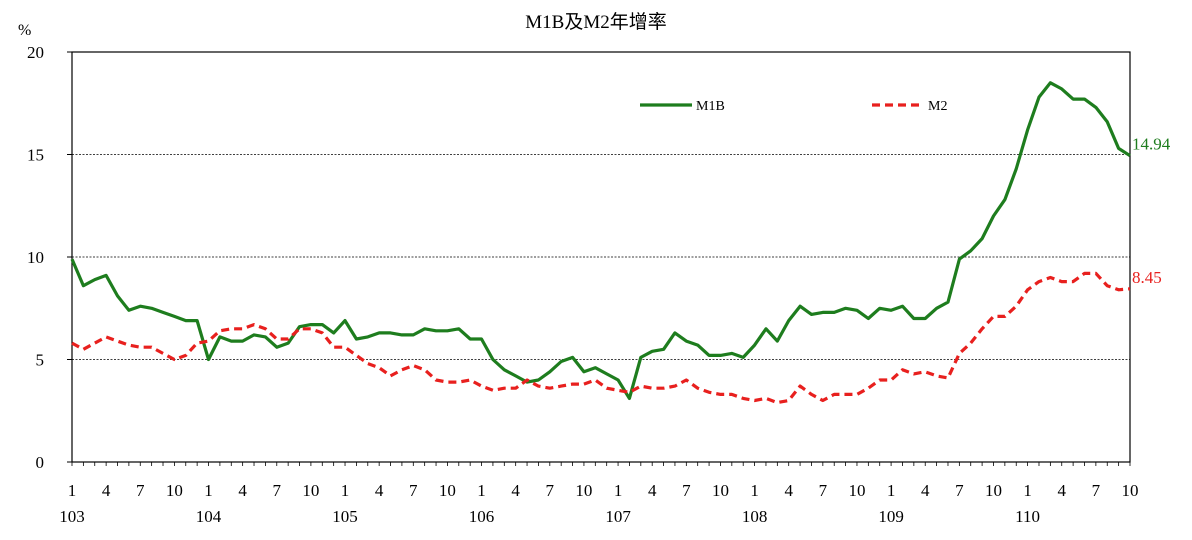 The width and height of the screenshot is (1192, 540). I want to click on legend-label: M1B, so click(710, 106).